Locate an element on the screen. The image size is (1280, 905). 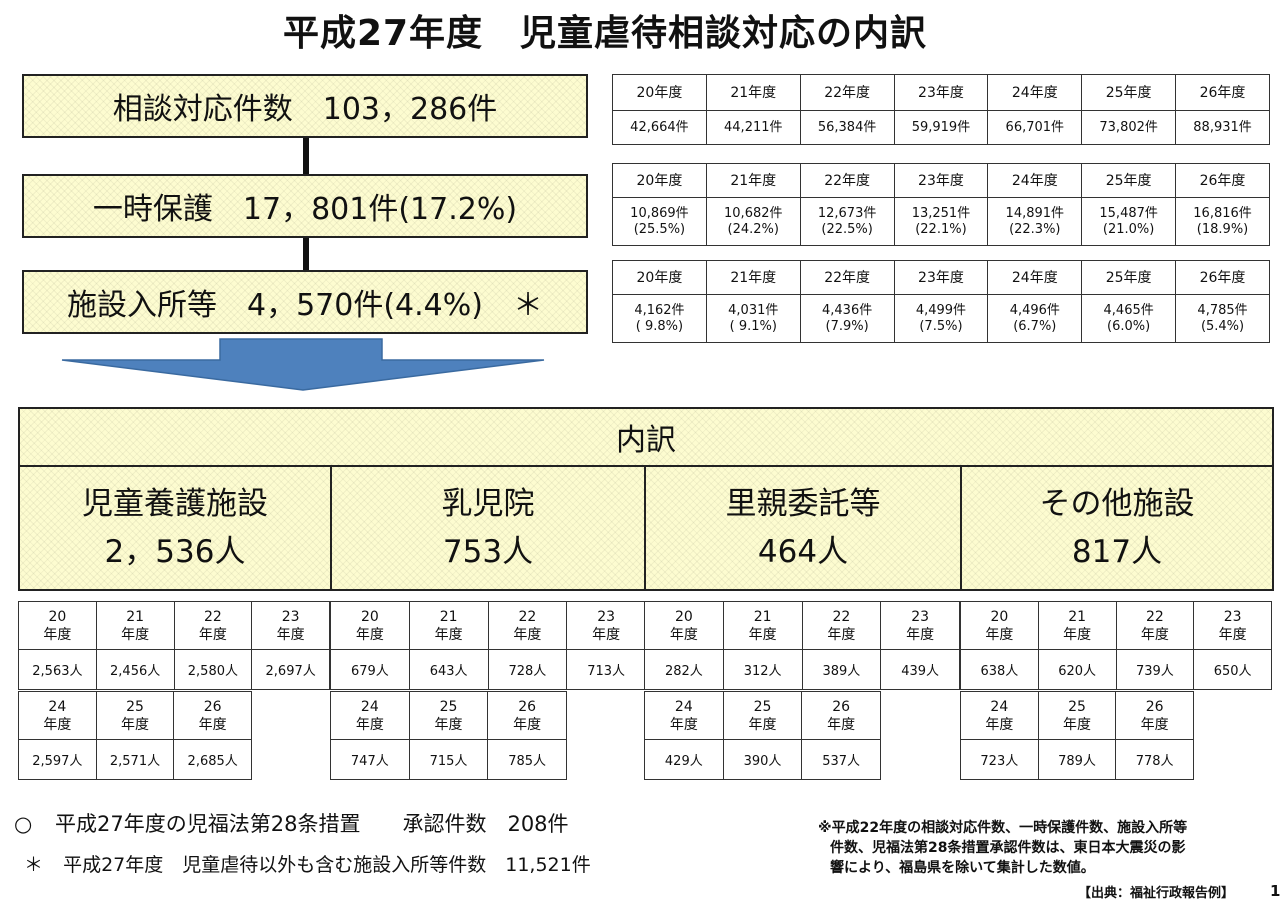
year-grid: 20 年度 21 年度 22 年度 23 年度 638人 620人 739人 650人 is located at coordinates (1116, 645).